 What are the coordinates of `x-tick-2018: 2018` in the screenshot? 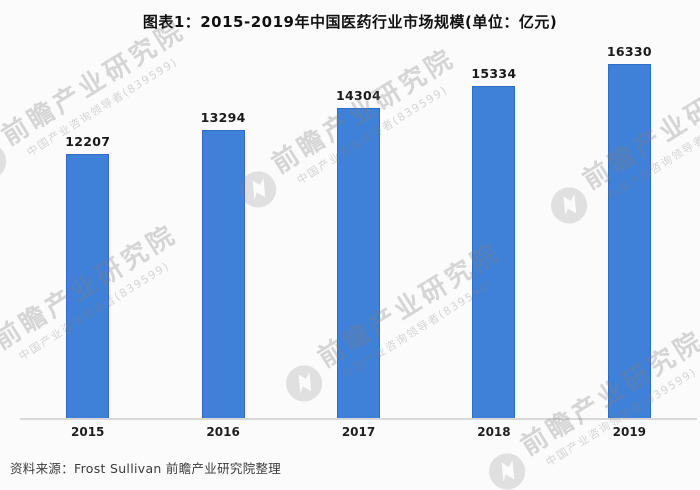 It's located at (494, 432).